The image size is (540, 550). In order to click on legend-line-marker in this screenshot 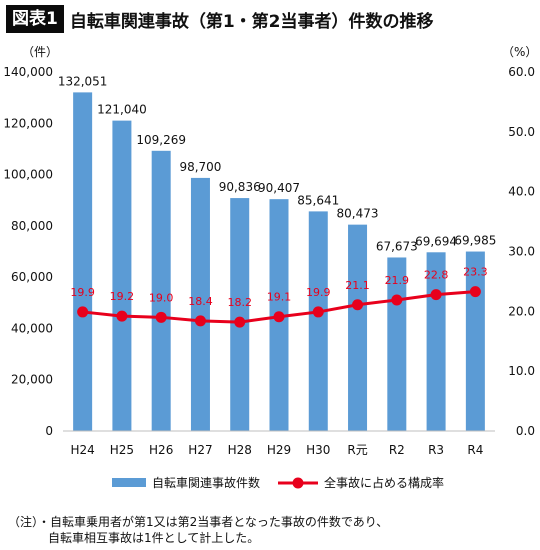, I will do `click(298, 483)`.